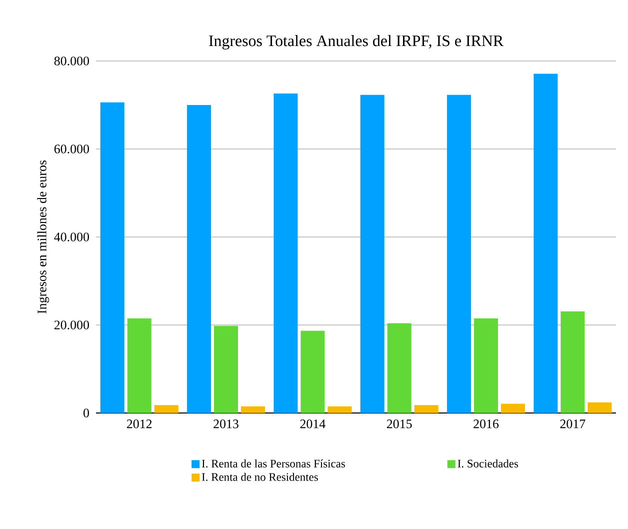 The width and height of the screenshot is (628, 529). I want to click on chart-title: Ingresos Totales Anuales del IRPF, IS e IRNR, so click(356, 42).